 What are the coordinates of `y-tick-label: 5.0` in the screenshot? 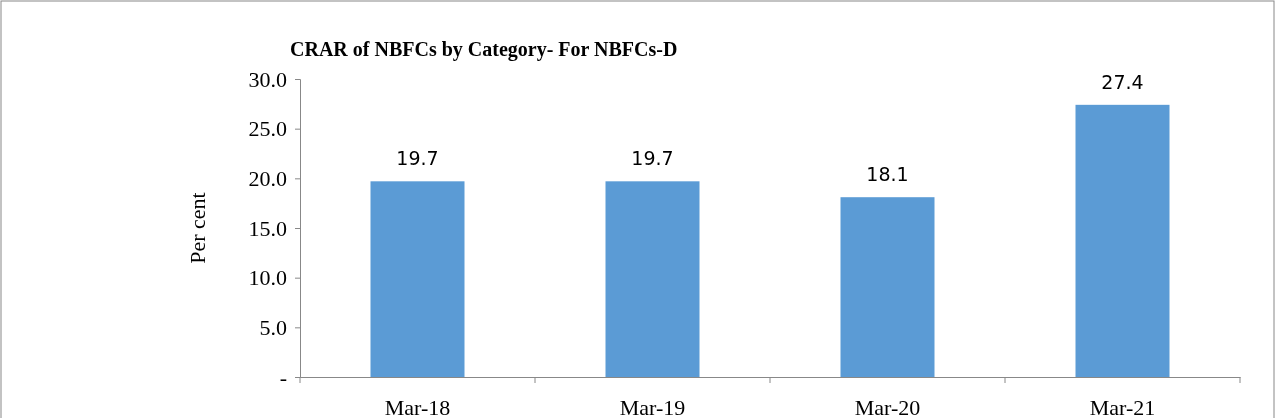 It's located at (273, 327).